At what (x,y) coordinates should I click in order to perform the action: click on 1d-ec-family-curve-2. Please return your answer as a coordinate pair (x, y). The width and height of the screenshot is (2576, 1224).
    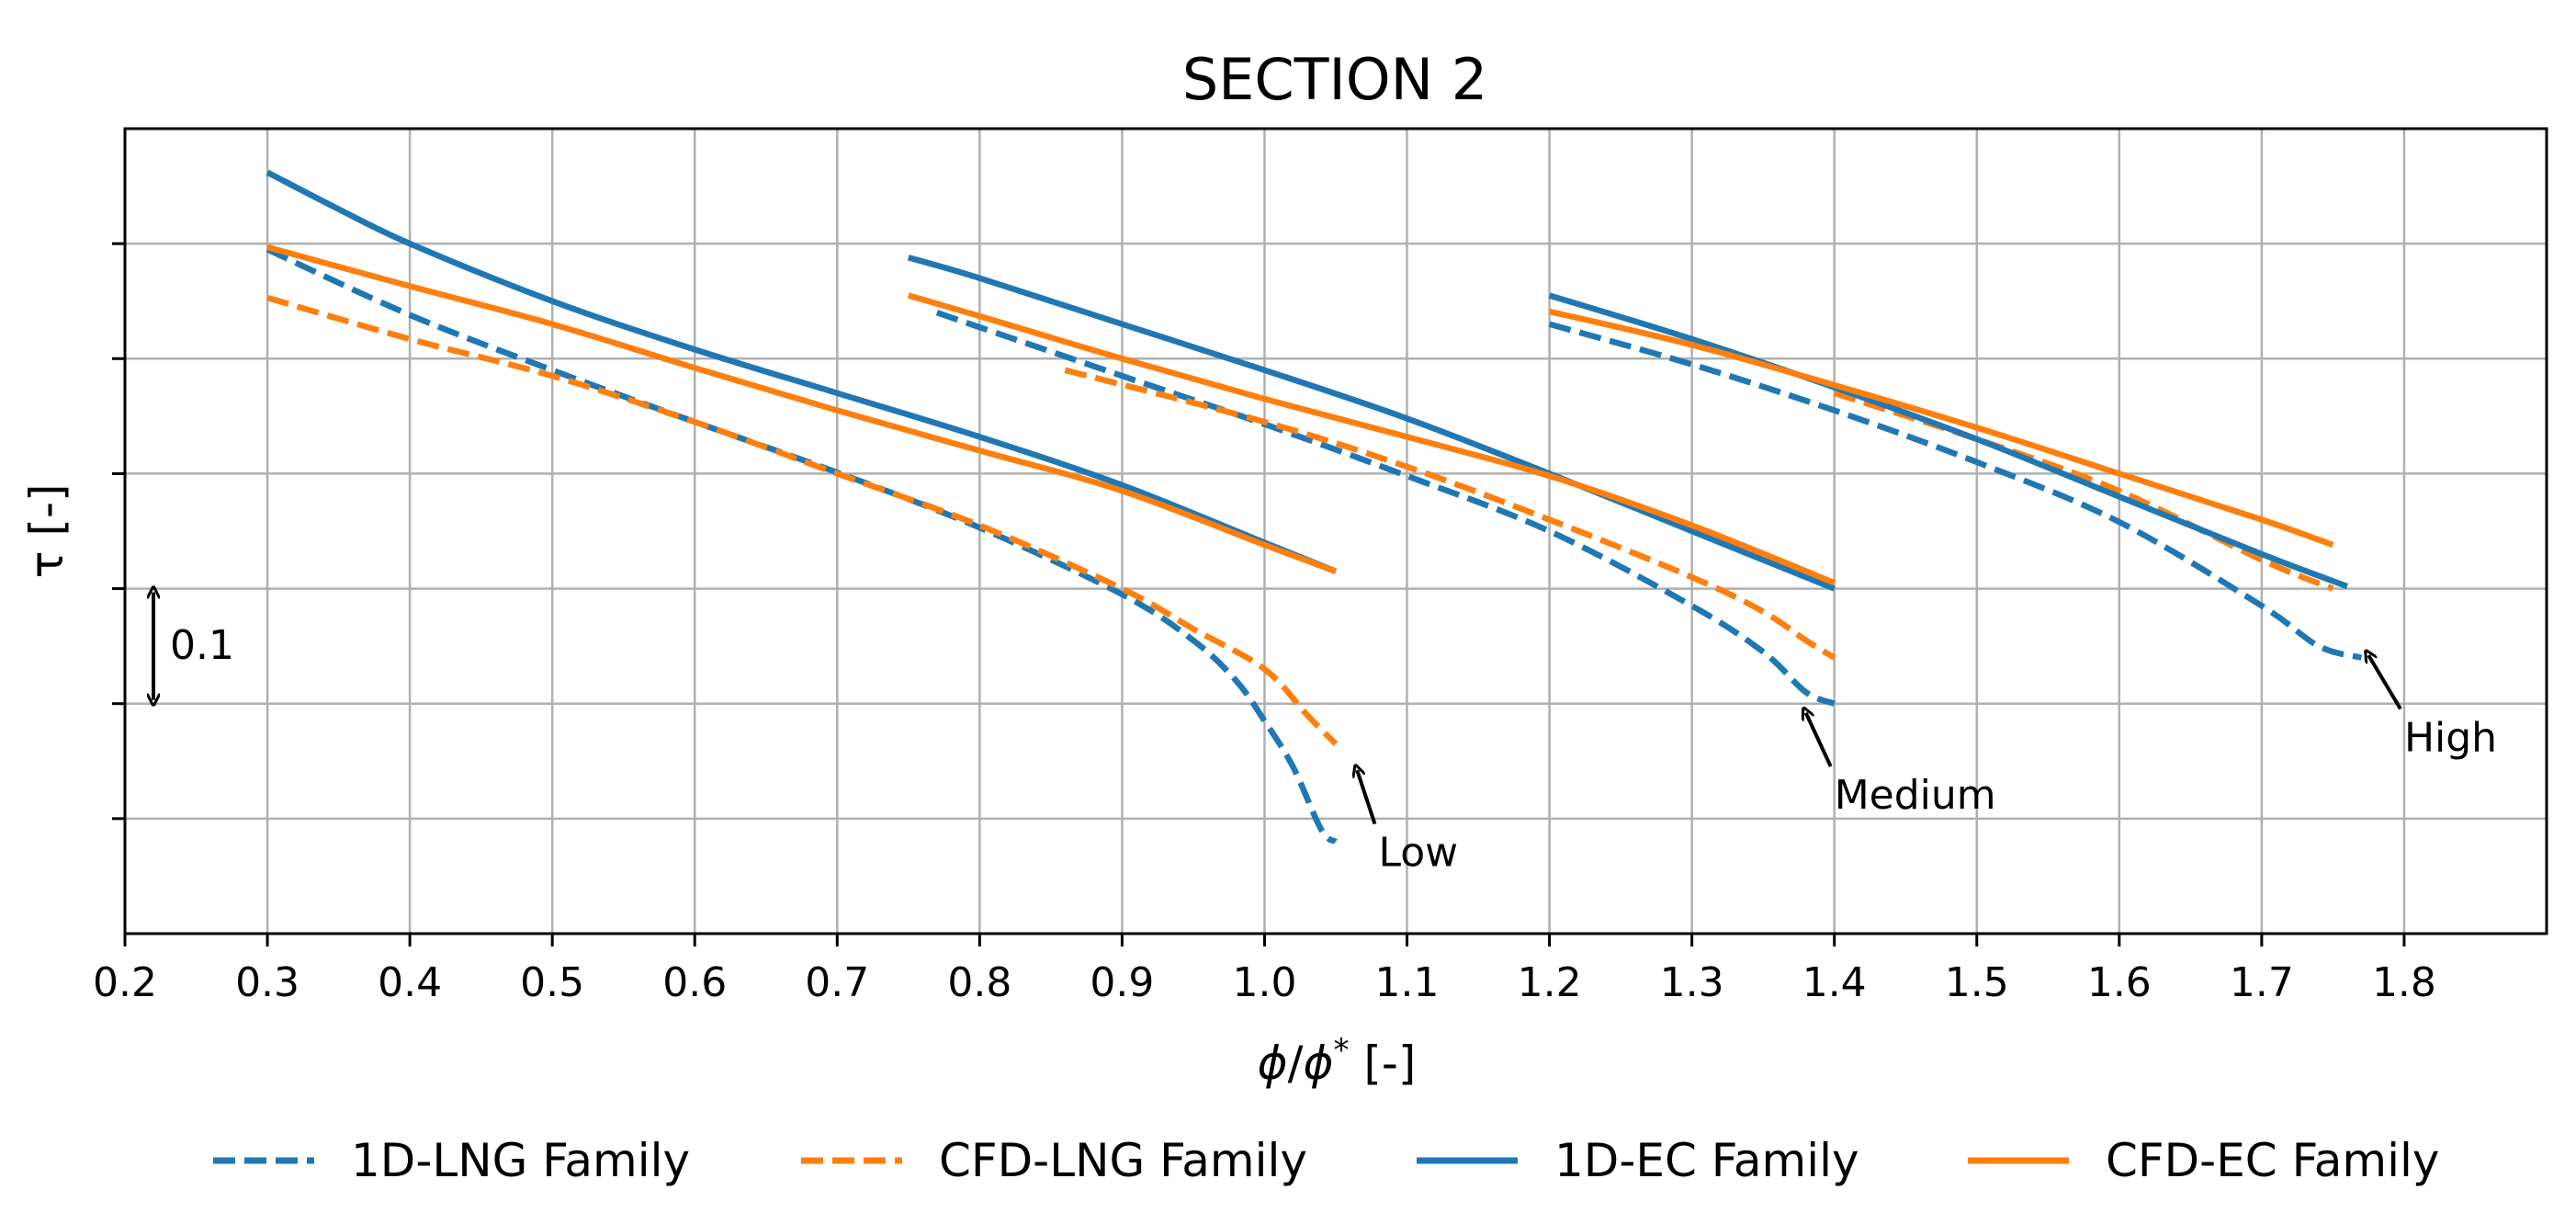
    Looking at the image, I should click on (1371, 423).